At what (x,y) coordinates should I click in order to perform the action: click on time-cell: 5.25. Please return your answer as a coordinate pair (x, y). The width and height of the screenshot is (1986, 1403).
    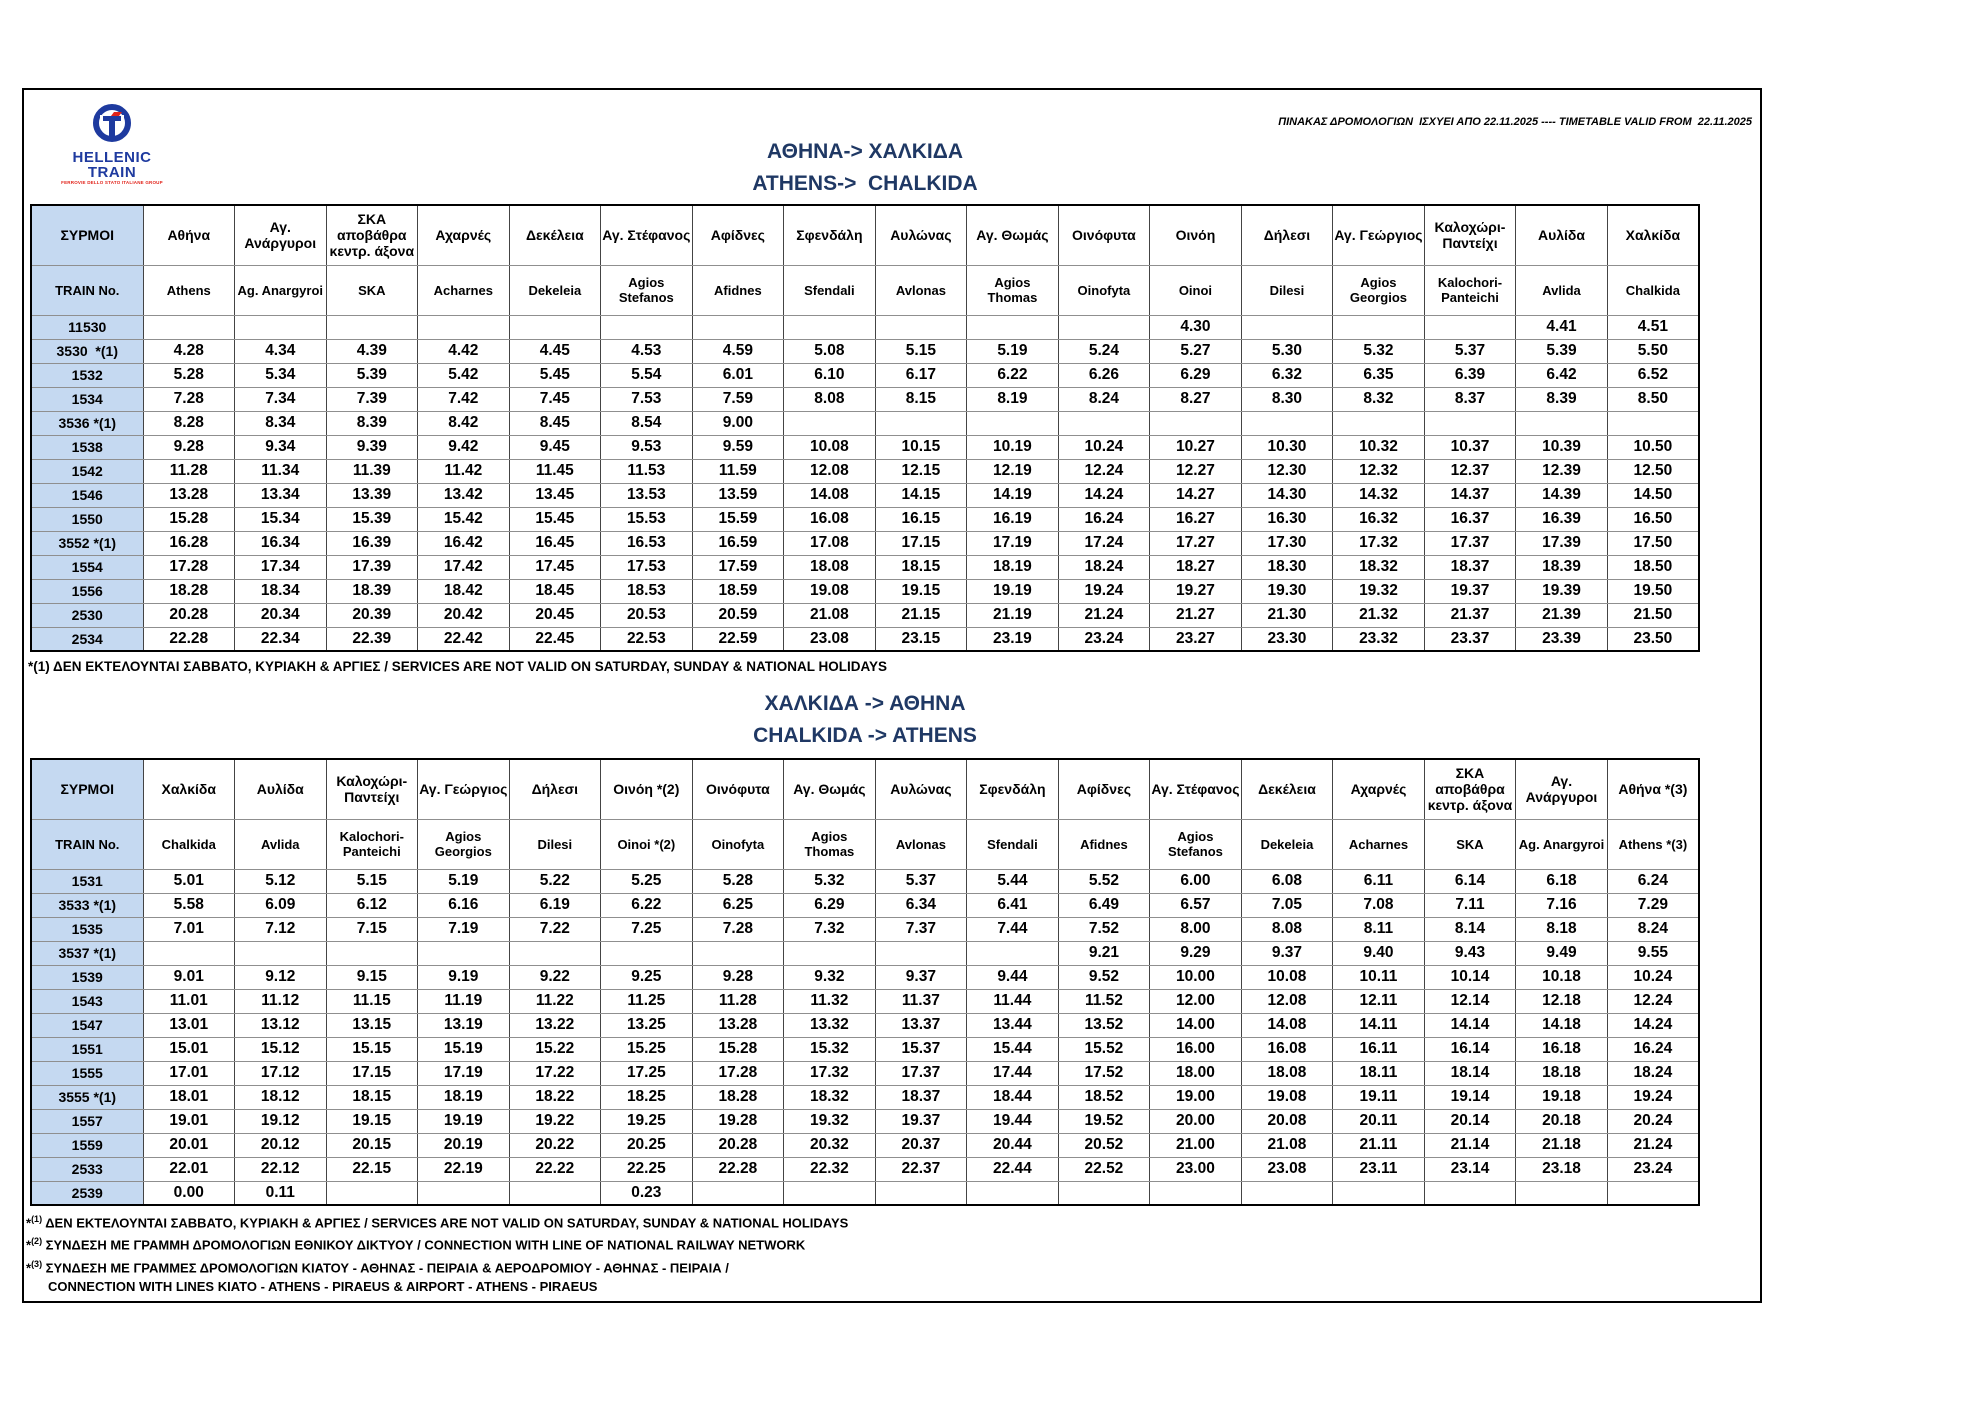
    Looking at the image, I should click on (646, 881).